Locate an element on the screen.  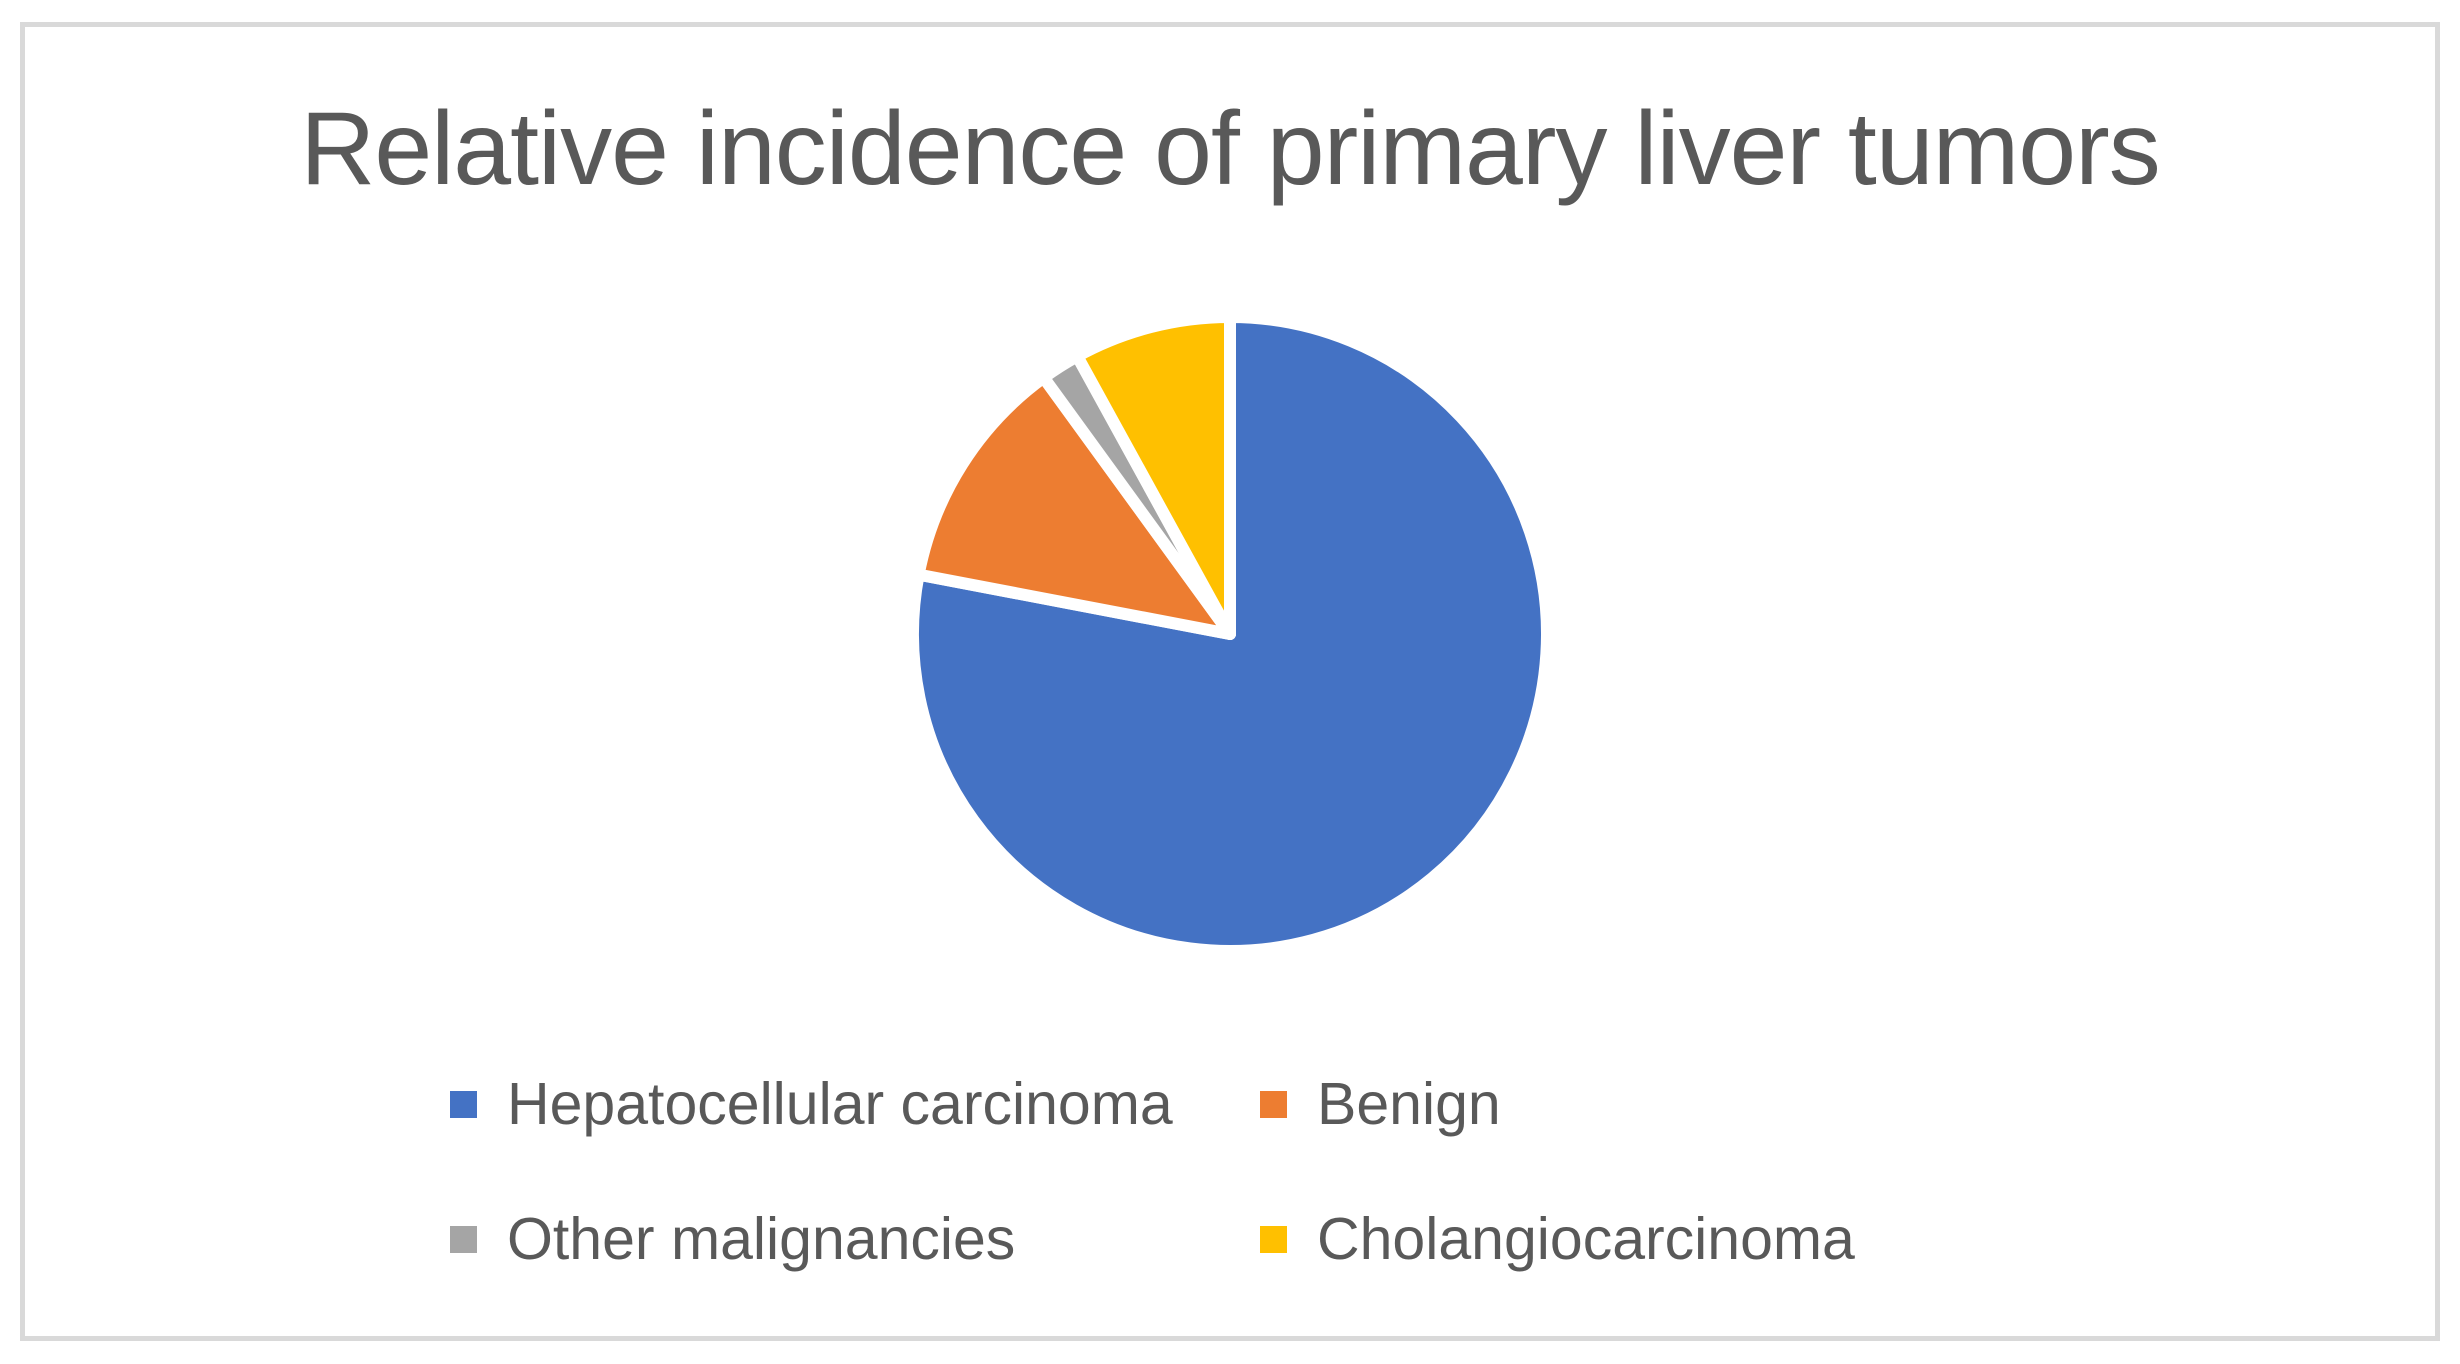
legend-item-hepatocellular-carcinoma: Hepatocellular carcinoma is located at coordinates (811, 1104).